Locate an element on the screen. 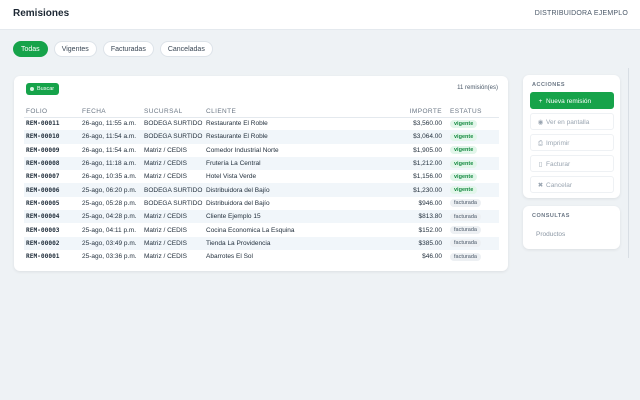 The image size is (640, 400). cell-importe: $813.80 is located at coordinates (414, 217).